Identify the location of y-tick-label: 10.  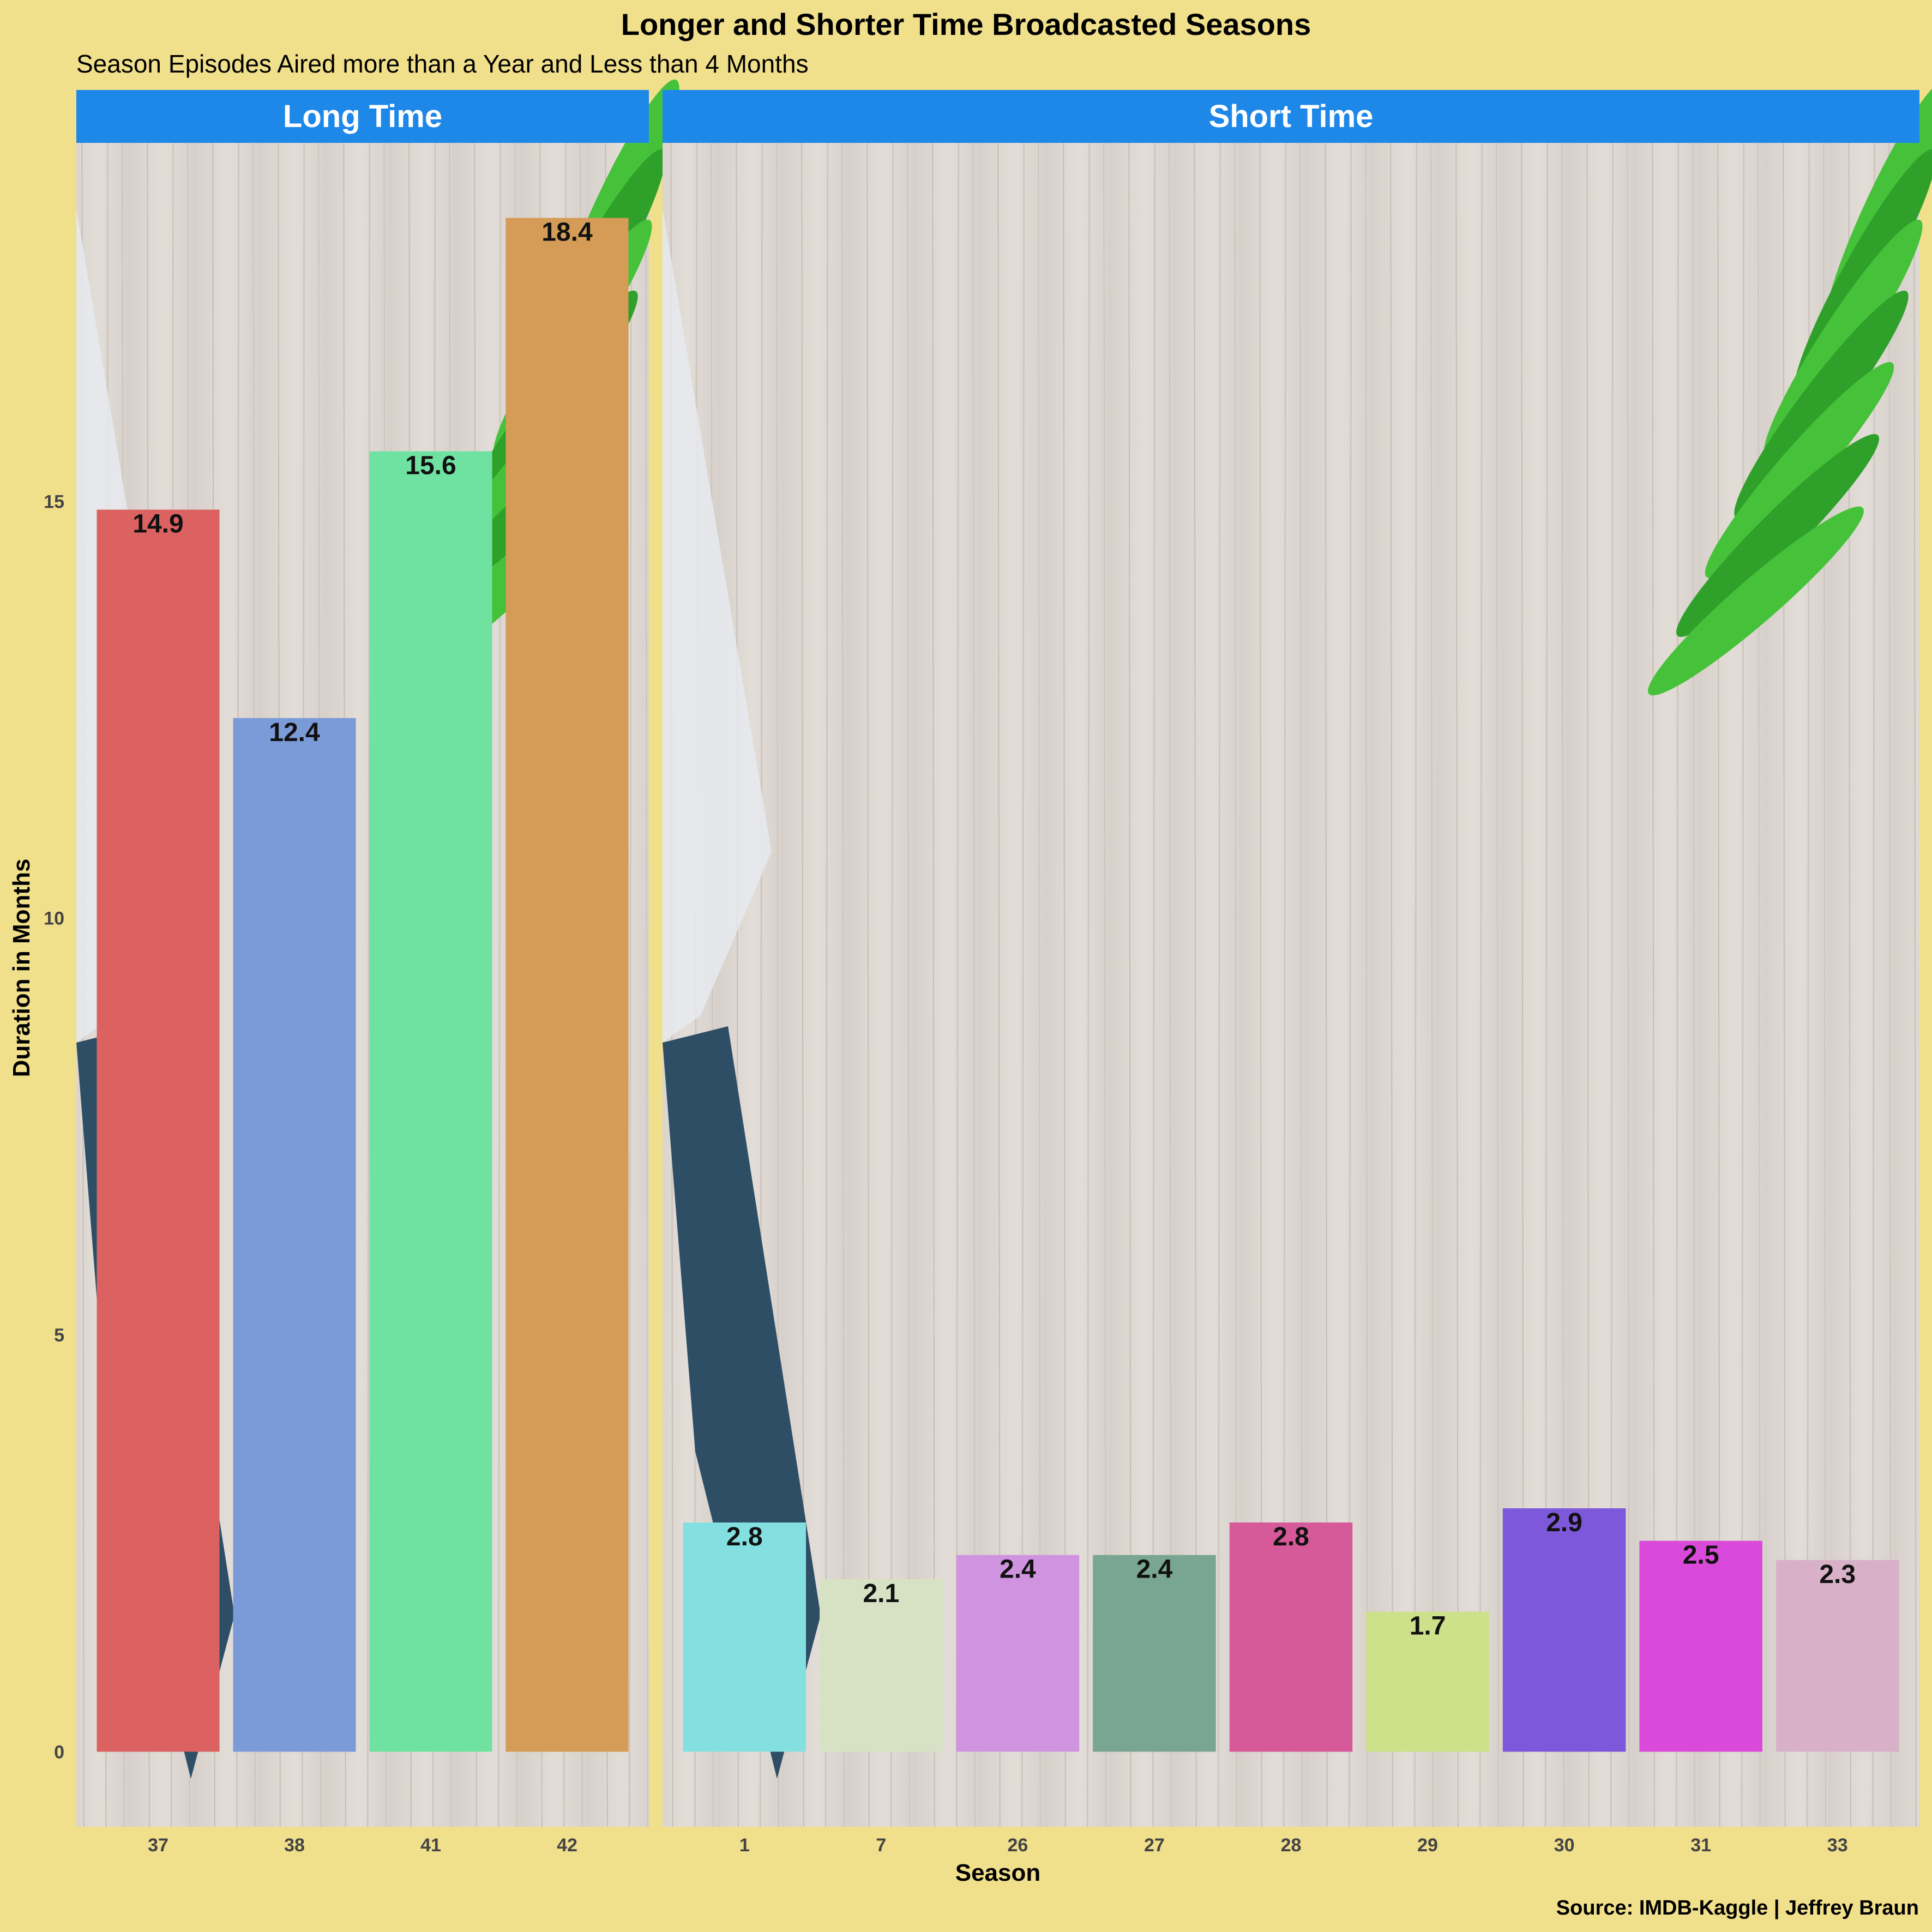
(54, 918).